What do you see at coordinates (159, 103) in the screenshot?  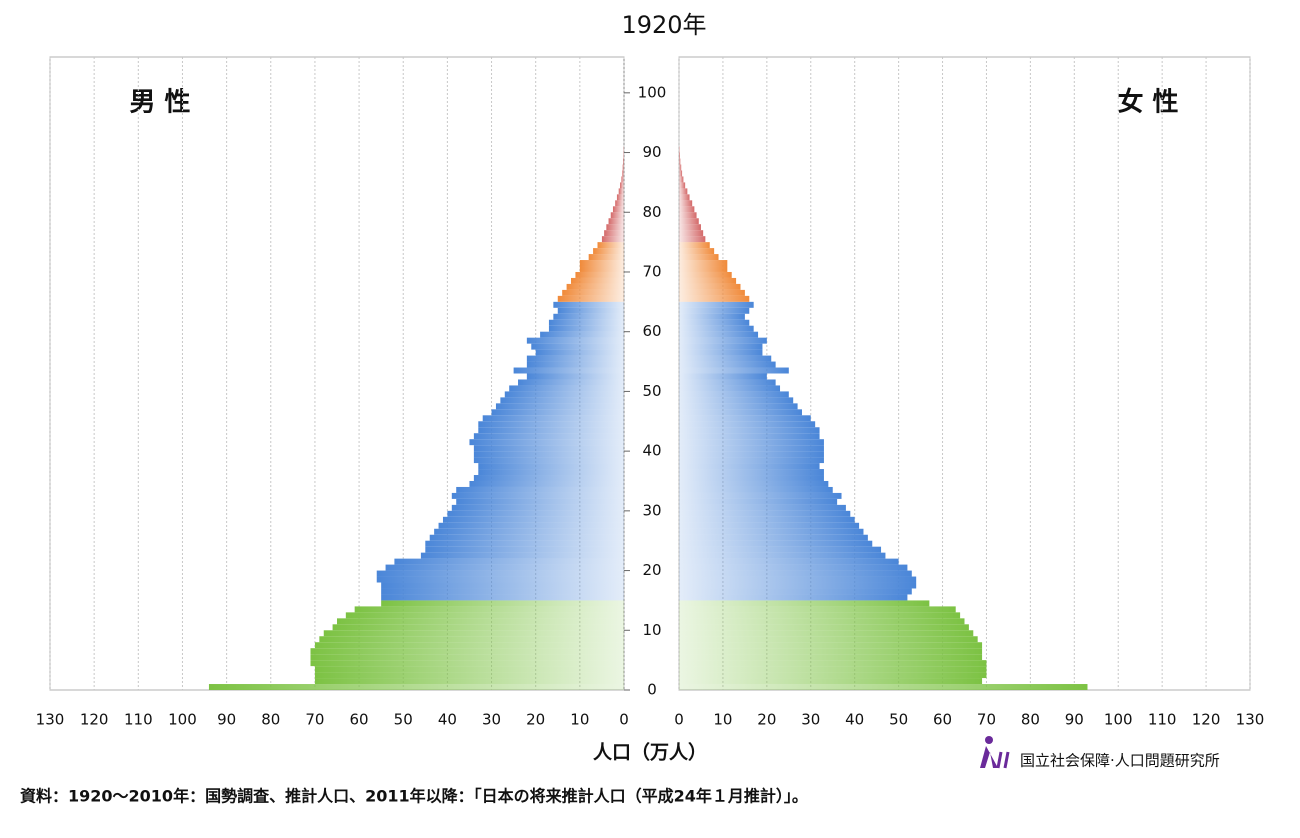 I see `legend-male: 男 性` at bounding box center [159, 103].